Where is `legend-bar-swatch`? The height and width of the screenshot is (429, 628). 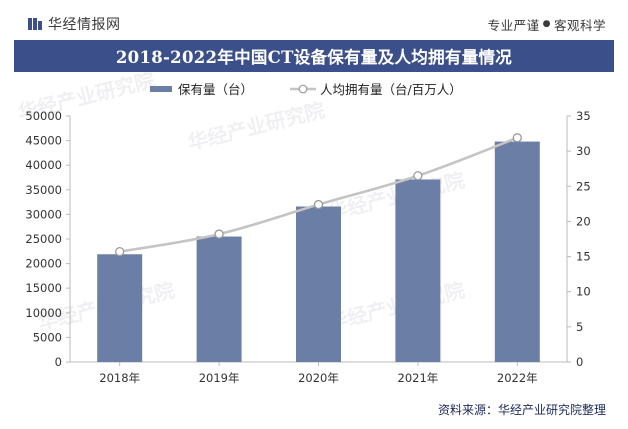
legend-bar-swatch is located at coordinates (161, 89).